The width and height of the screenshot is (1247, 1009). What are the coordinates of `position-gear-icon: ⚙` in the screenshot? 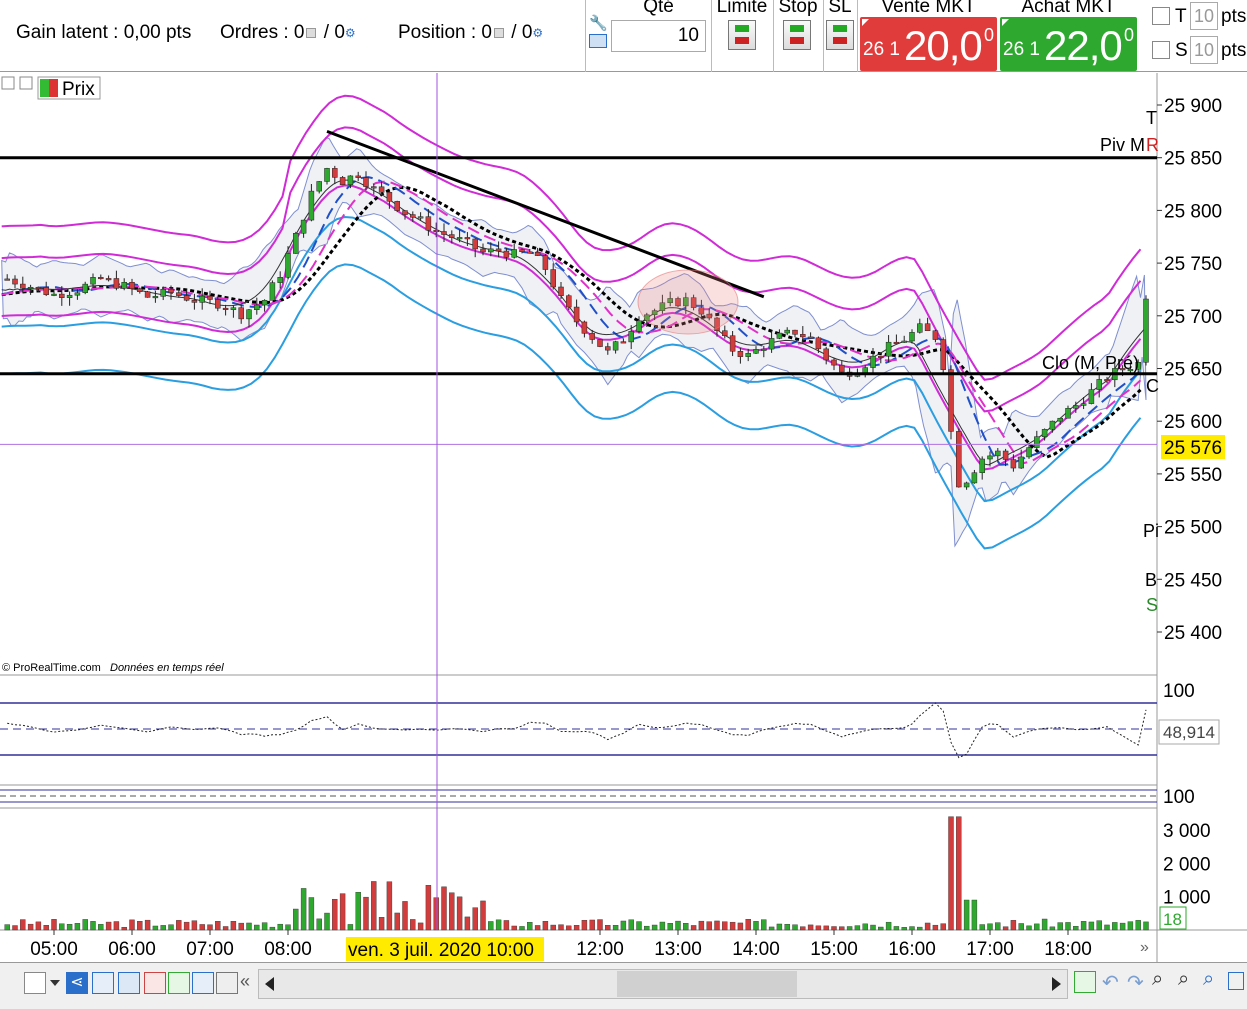 It's located at (538, 32).